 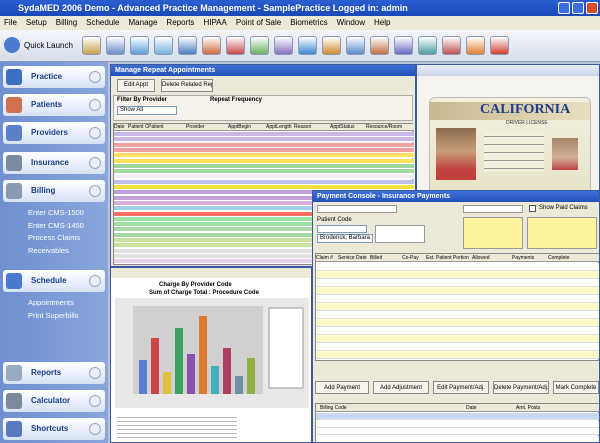 What do you see at coordinates (147, 110) in the screenshot?
I see `provider-dropdown: Show All` at bounding box center [147, 110].